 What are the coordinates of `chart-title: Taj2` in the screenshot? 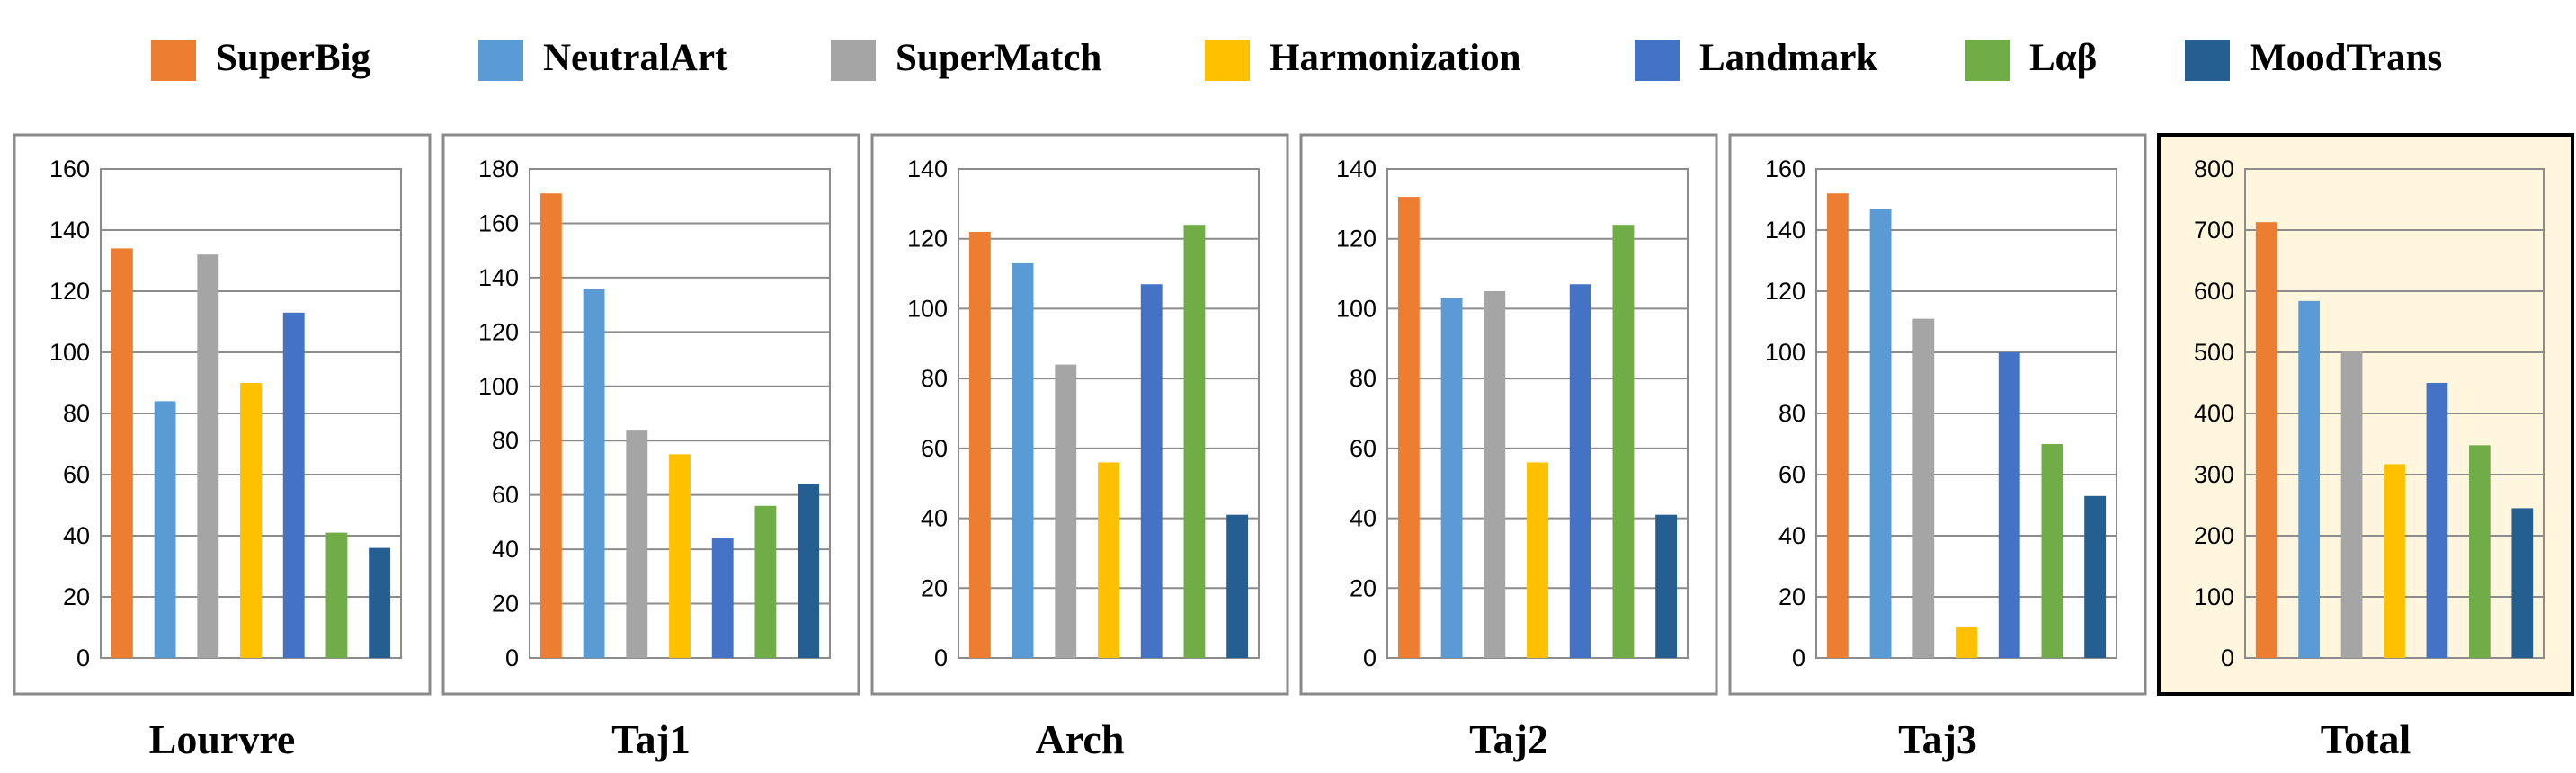 It's located at (1508, 739).